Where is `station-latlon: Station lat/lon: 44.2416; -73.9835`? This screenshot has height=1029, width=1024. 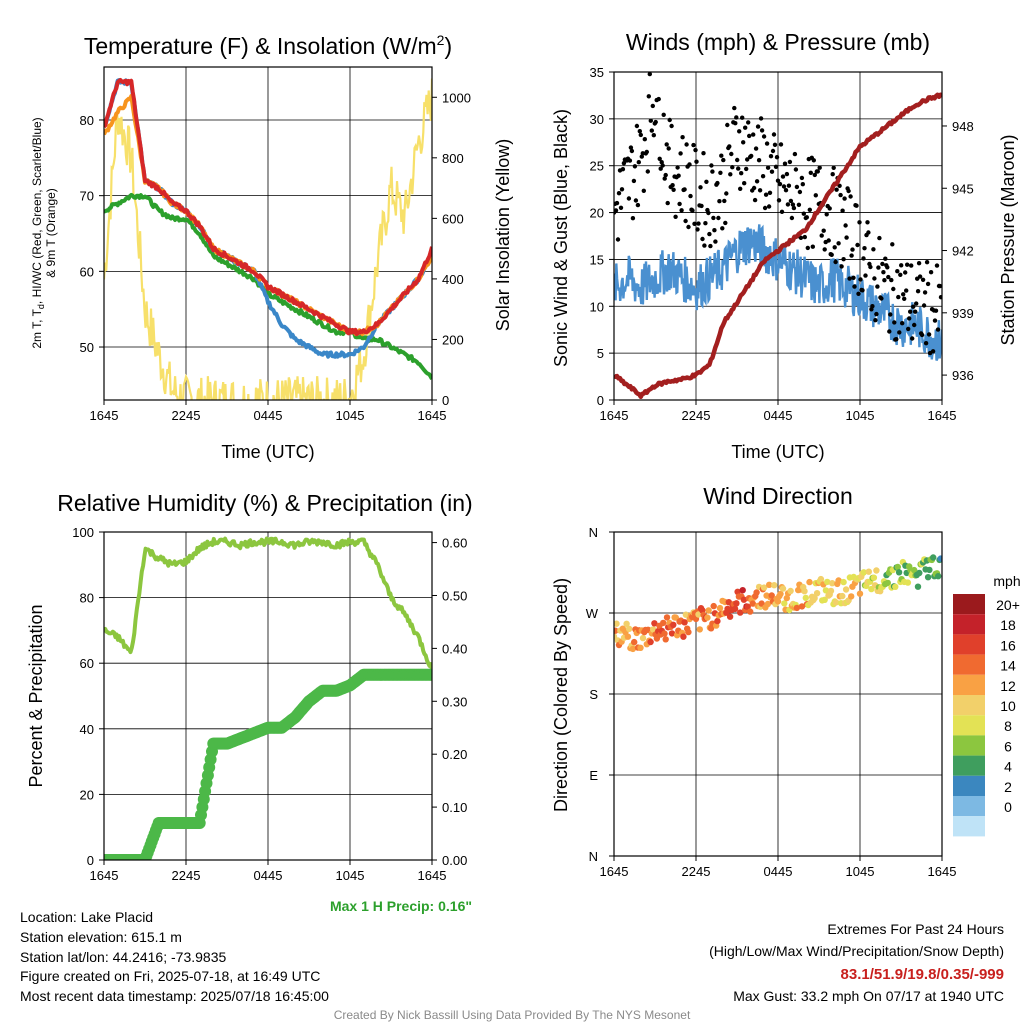 station-latlon: Station lat/lon: 44.2416; -73.9835 is located at coordinates (123, 957).